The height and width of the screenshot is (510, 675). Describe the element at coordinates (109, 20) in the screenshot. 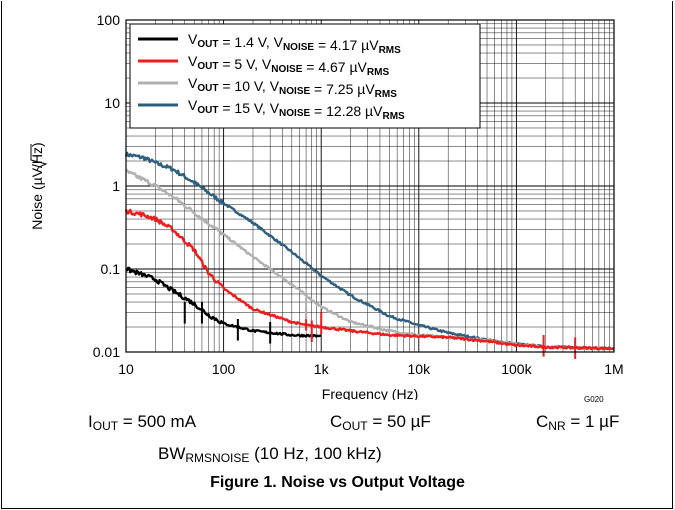

I see `y-tick-label: 100` at that location.